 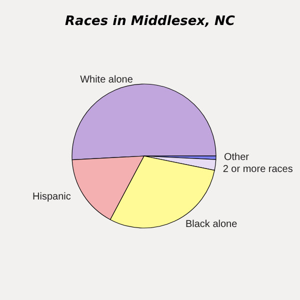 I want to click on slice-label: White alone, so click(x=107, y=80).